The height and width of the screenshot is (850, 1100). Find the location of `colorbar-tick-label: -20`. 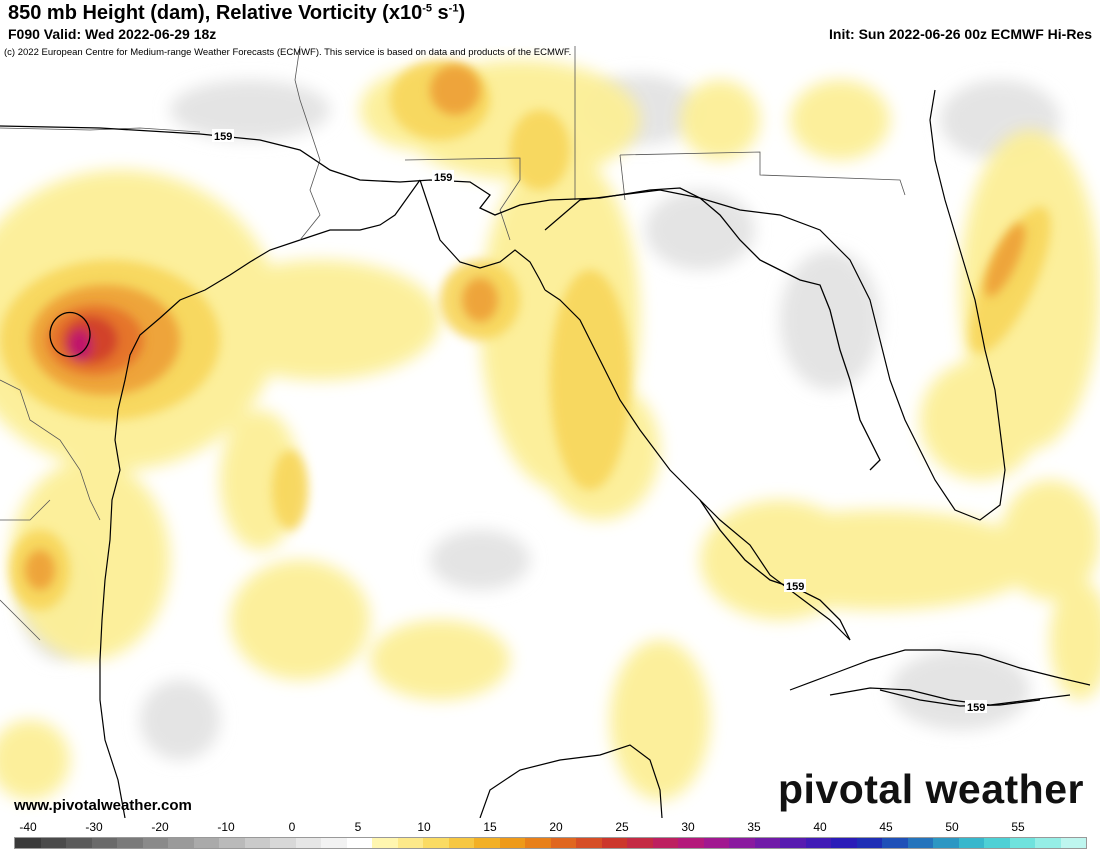

colorbar-tick-label: -20 is located at coordinates (160, 827).